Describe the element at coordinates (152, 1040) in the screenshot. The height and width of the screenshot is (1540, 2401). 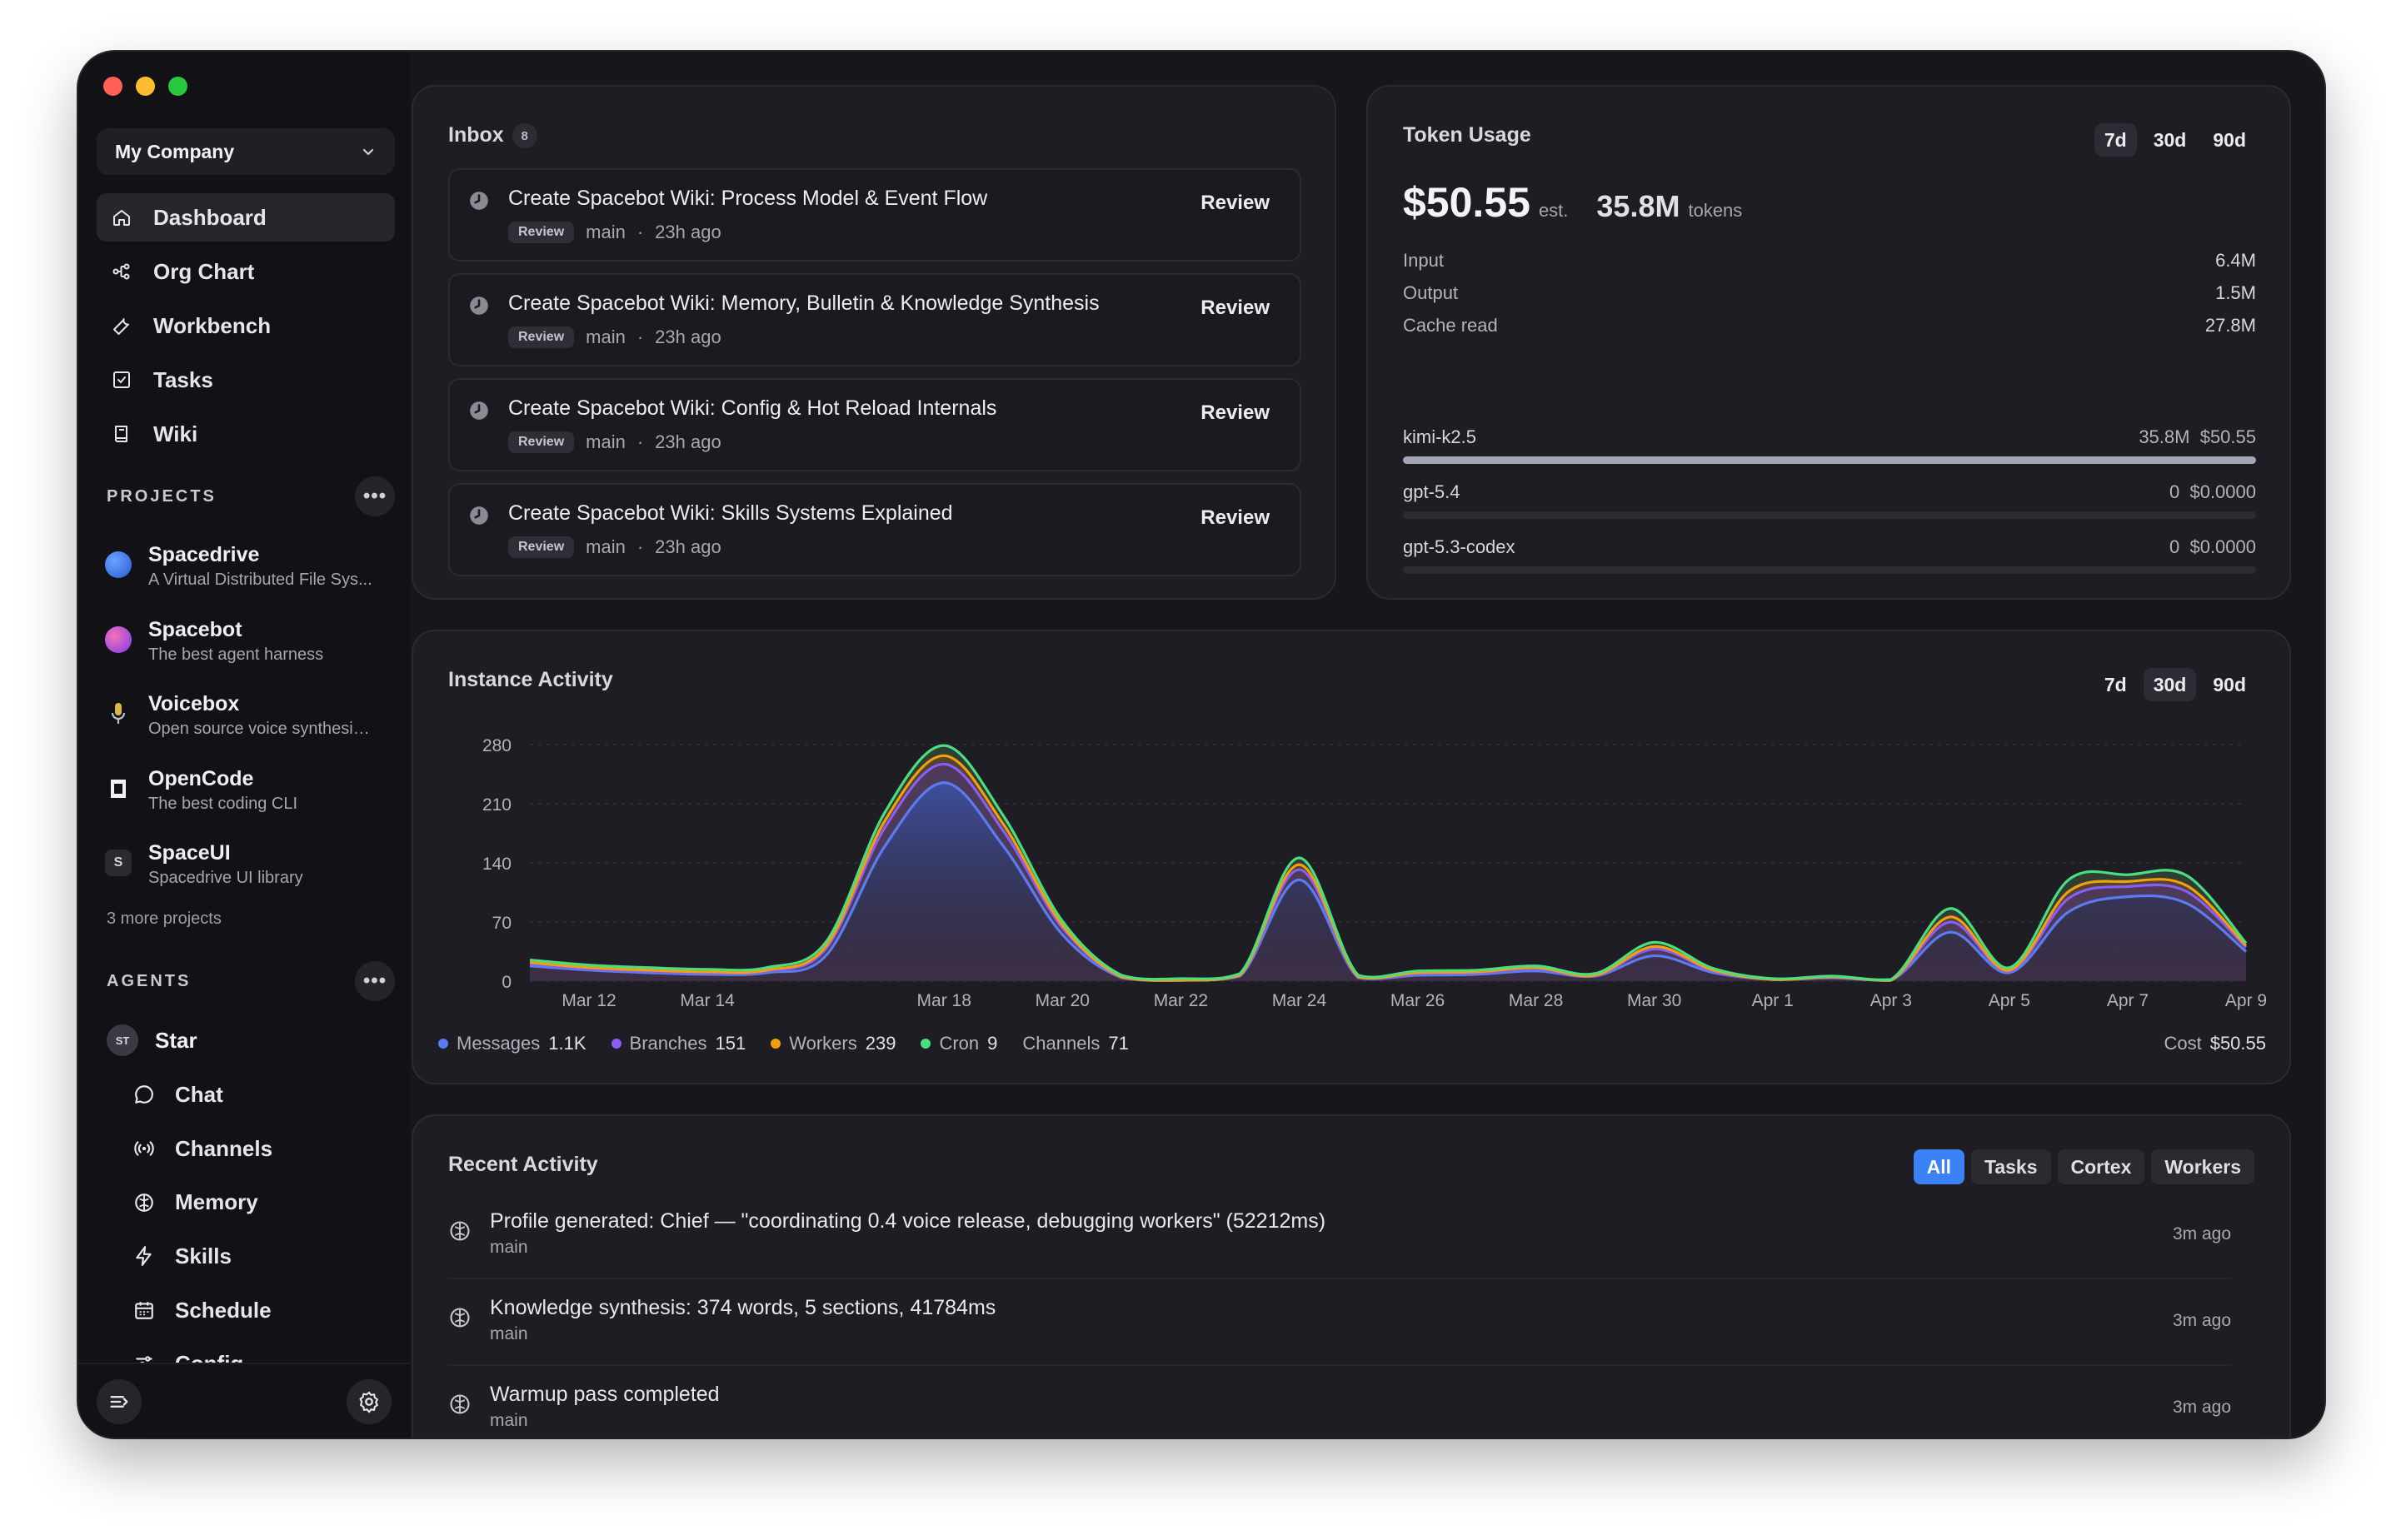
I see `agent-item-star: ST Star` at that location.